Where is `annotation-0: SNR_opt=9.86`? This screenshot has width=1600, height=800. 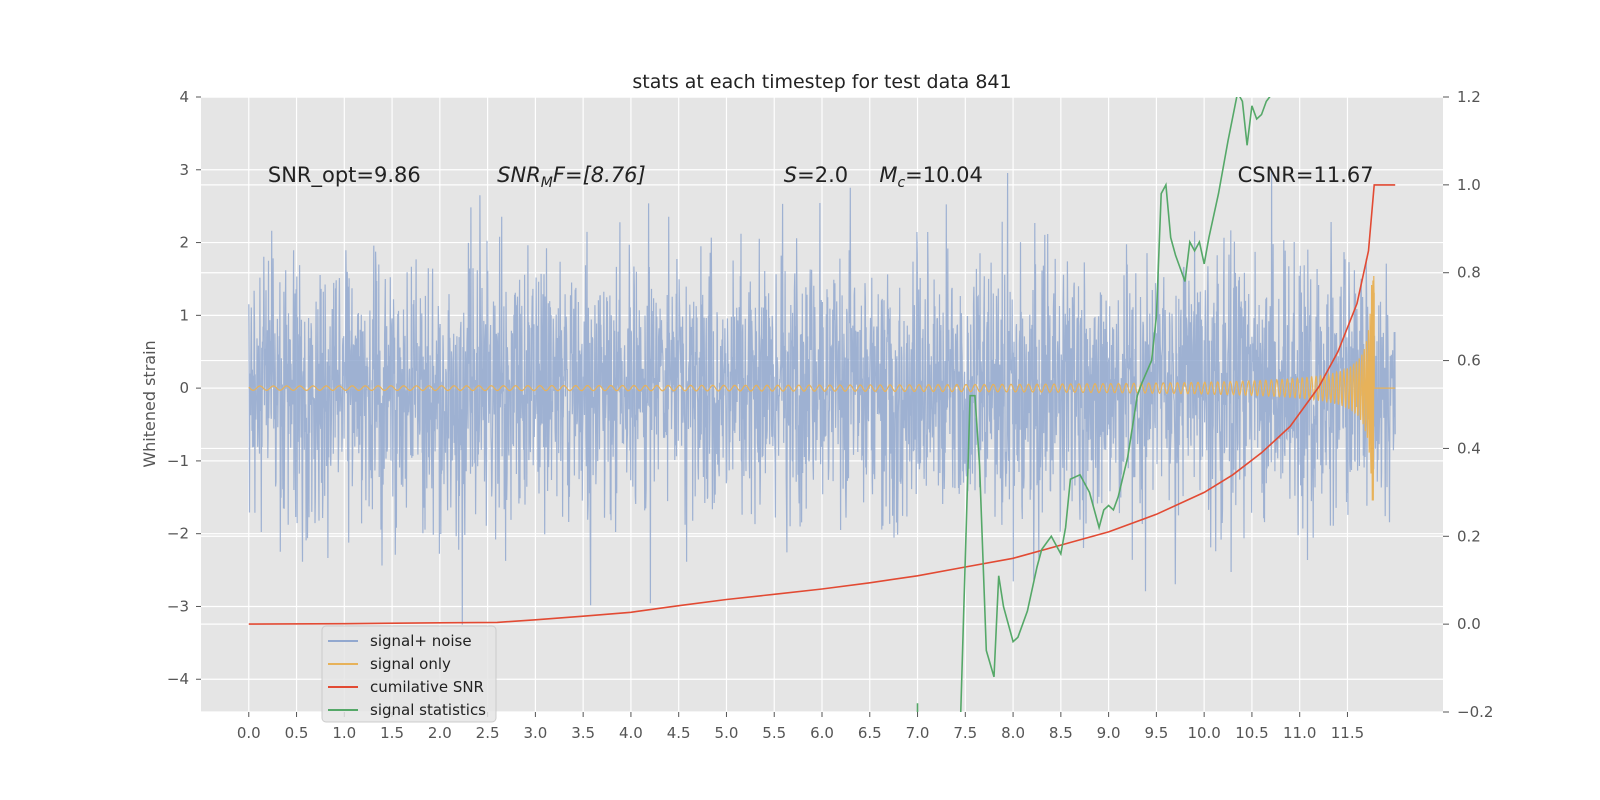 annotation-0: SNR_opt=9.86 is located at coordinates (344, 175).